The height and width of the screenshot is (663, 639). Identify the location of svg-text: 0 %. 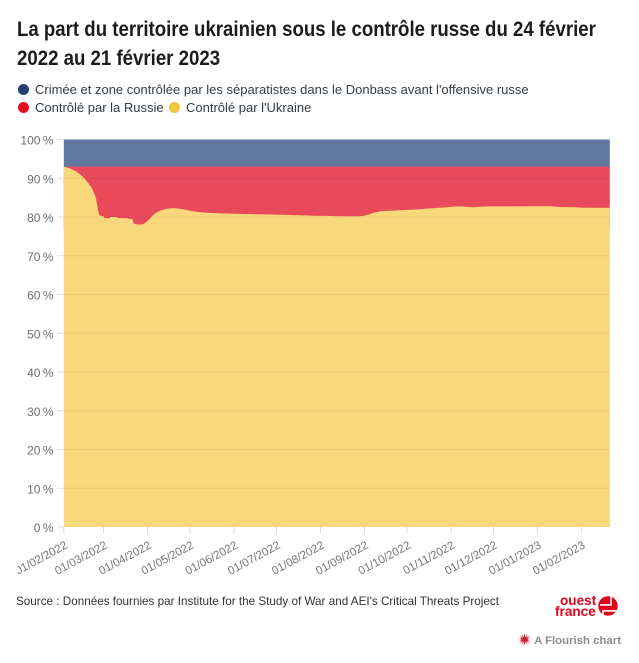
(44, 528).